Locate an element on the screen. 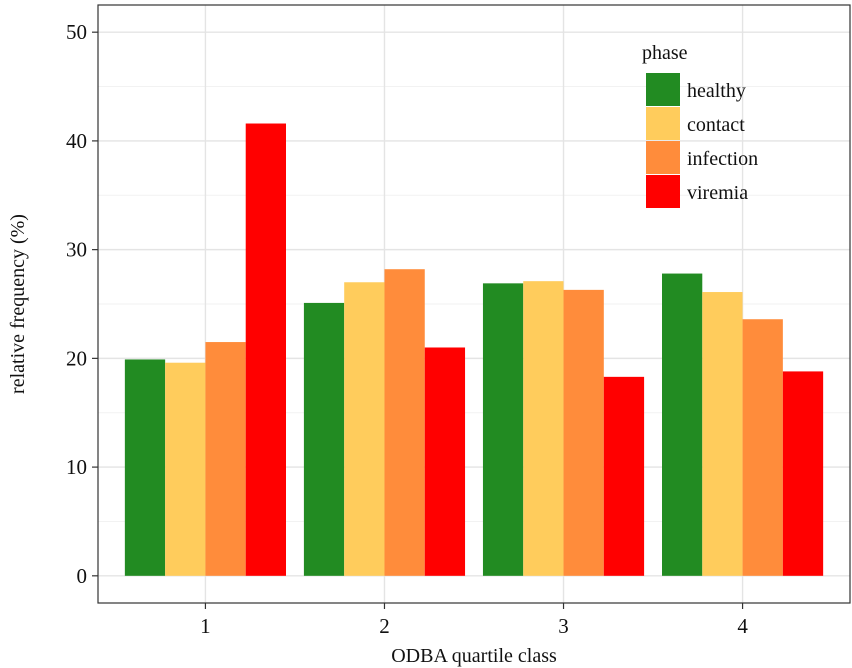  y-tick-label: 10 is located at coordinates (76, 467).